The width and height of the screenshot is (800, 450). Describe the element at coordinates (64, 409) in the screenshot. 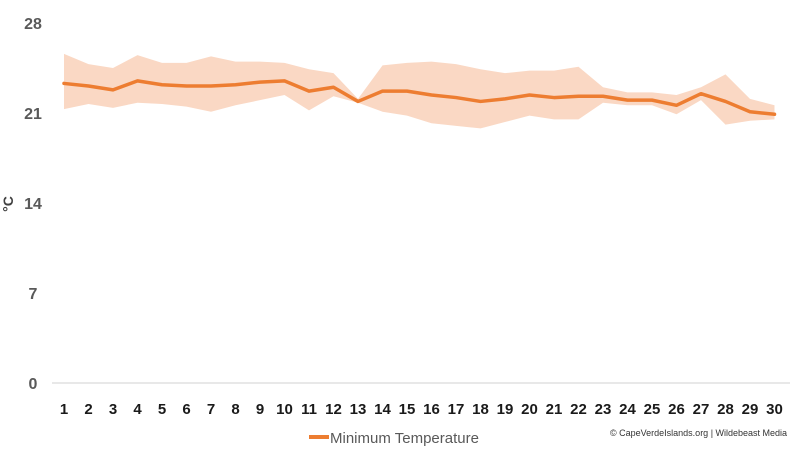

I see `x-tick-label: 1` at that location.